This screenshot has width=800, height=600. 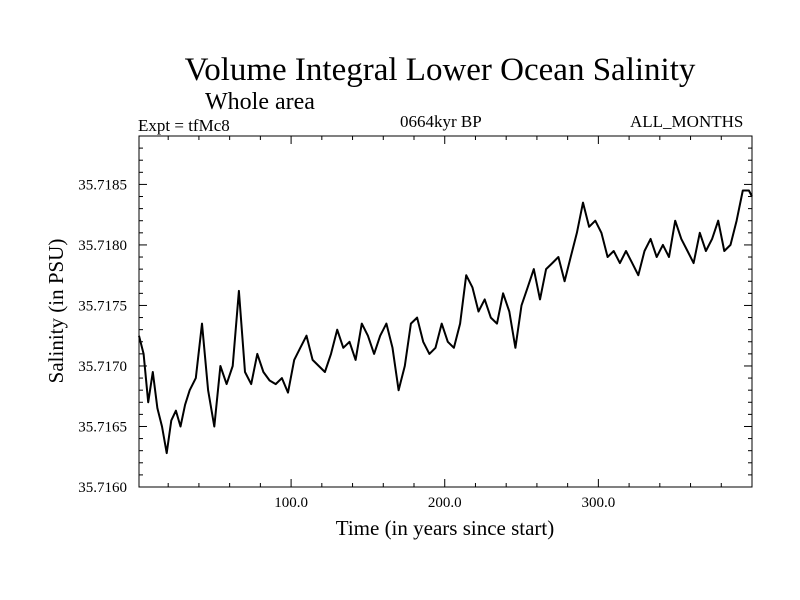 I want to click on y-tick-label: 35.7180, so click(x=102, y=246).